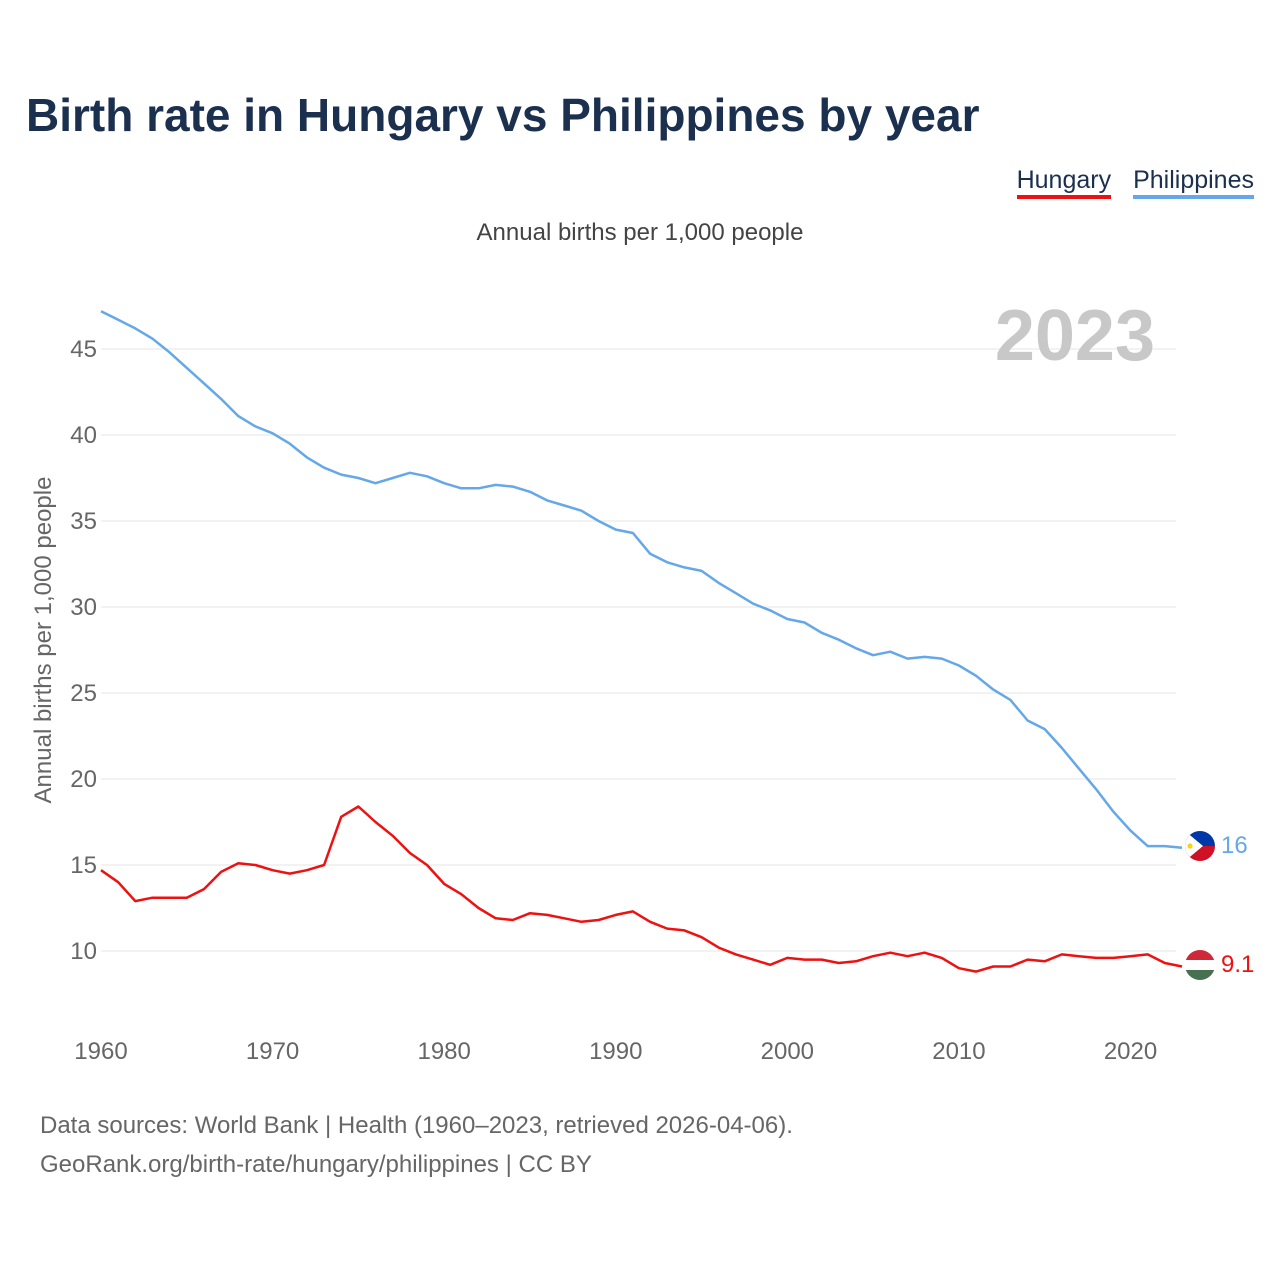 The width and height of the screenshot is (1280, 1280). Describe the element at coordinates (443, 1051) in the screenshot. I see `x-tick-label: 1980` at that location.